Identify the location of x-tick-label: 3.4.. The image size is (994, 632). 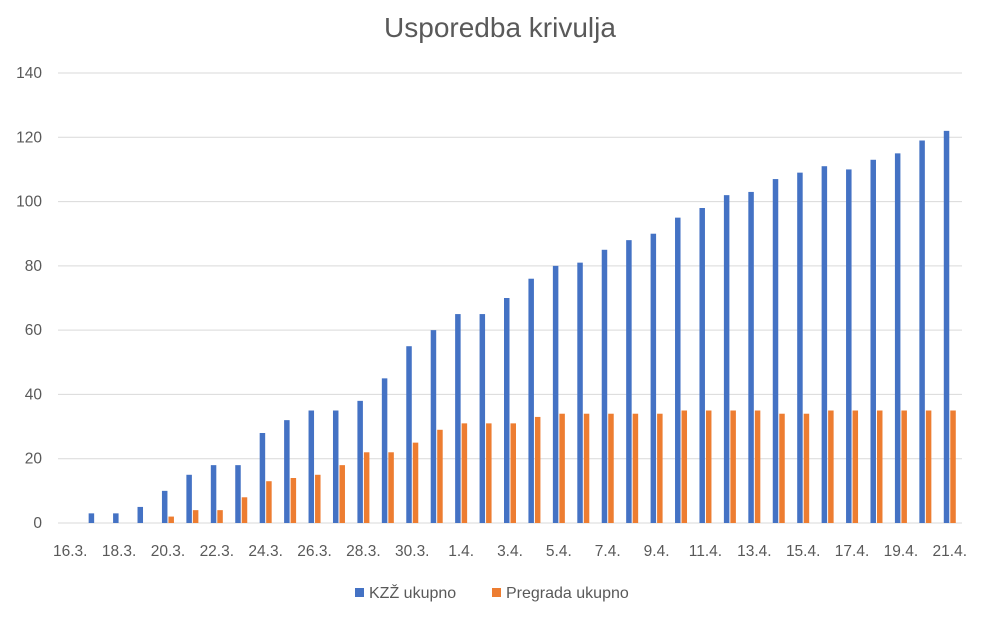
(510, 551).